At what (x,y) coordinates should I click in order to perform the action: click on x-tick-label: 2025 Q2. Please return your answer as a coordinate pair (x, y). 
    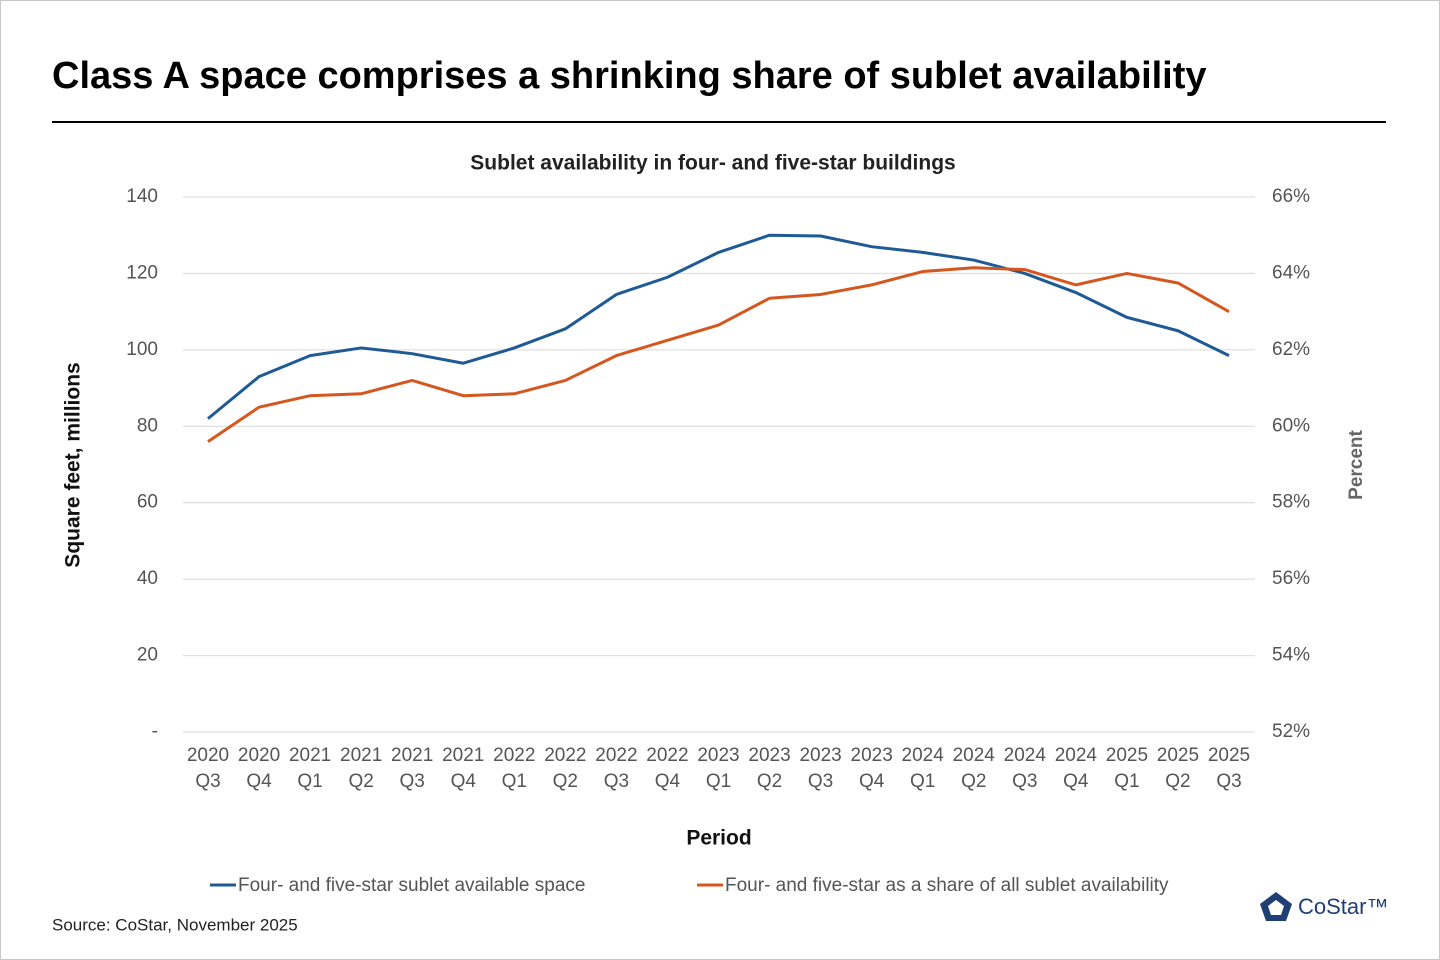
    Looking at the image, I should click on (1178, 768).